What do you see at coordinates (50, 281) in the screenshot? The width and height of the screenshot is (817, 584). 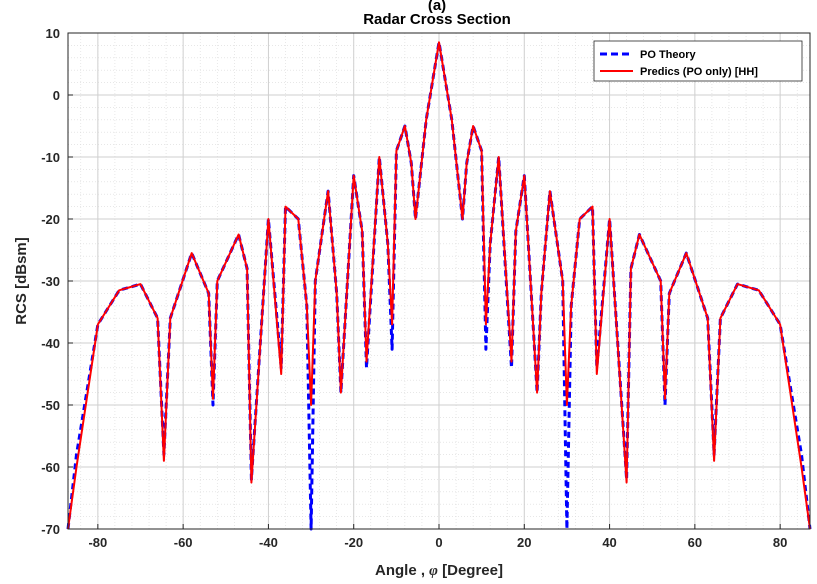 I see `y-tick-label: -30` at bounding box center [50, 281].